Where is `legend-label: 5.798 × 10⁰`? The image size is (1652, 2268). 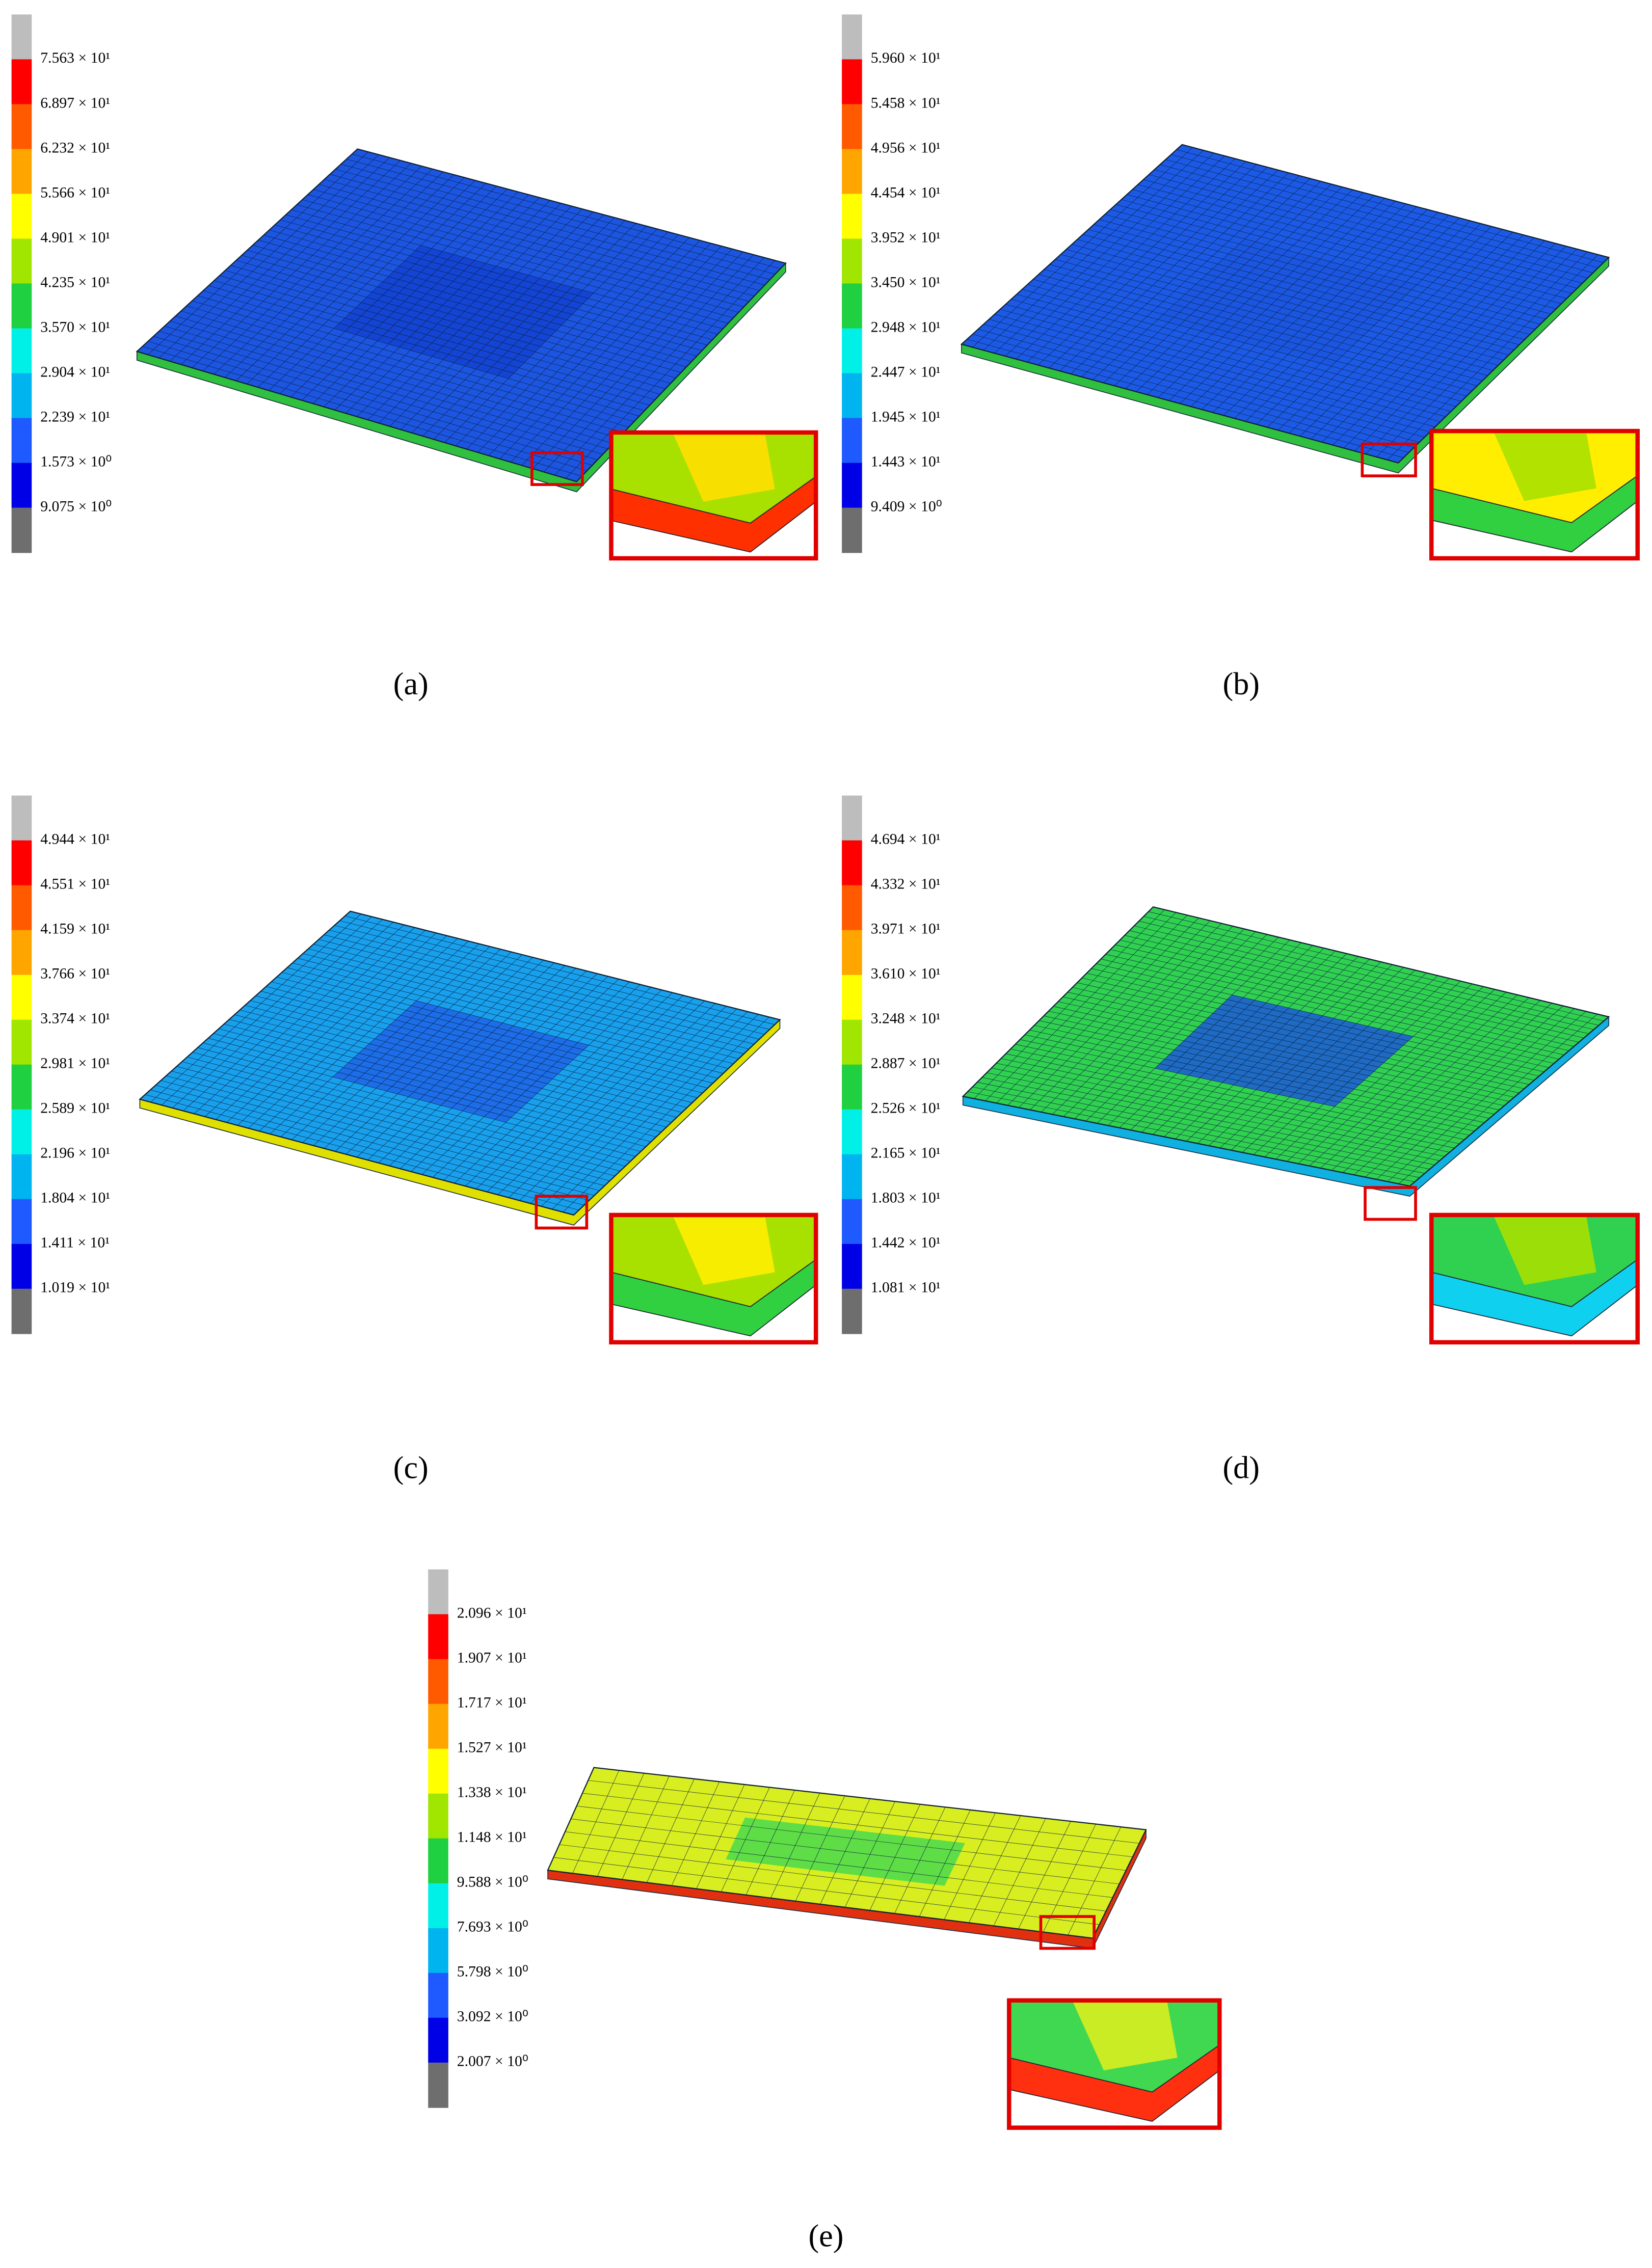
legend-label: 5.798 × 10⁰ is located at coordinates (492, 1972).